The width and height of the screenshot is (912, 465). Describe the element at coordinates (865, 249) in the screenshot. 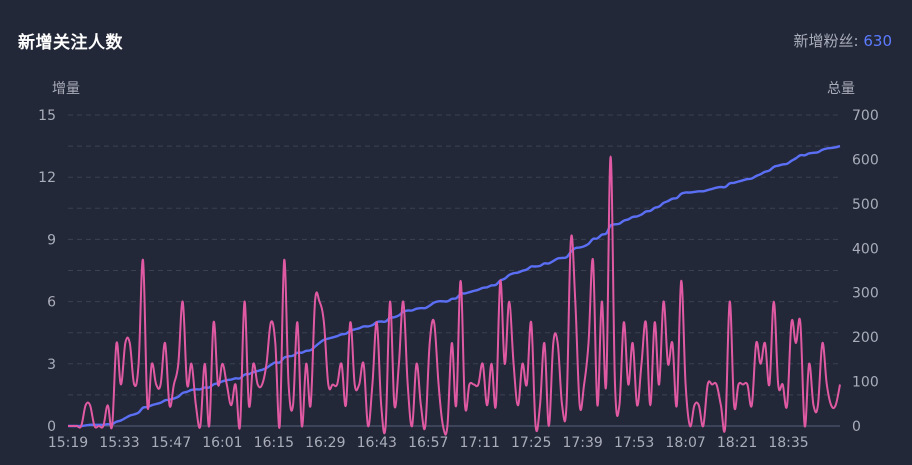

I see `right-tick-label: 400` at that location.